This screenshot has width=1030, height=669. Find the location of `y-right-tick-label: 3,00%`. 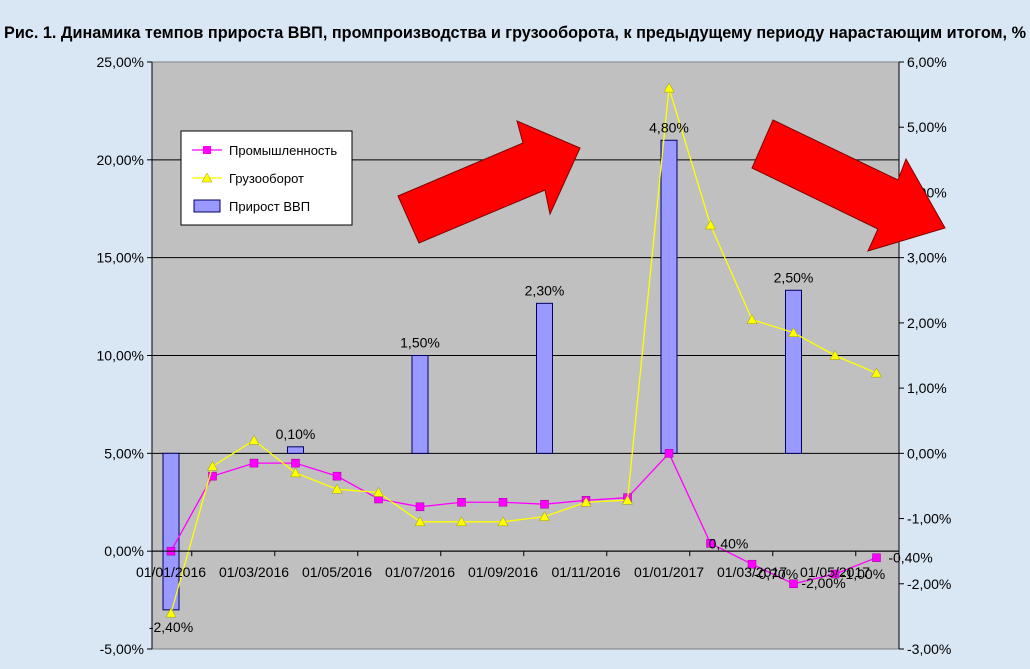

y-right-tick-label: 3,00% is located at coordinates (927, 258).